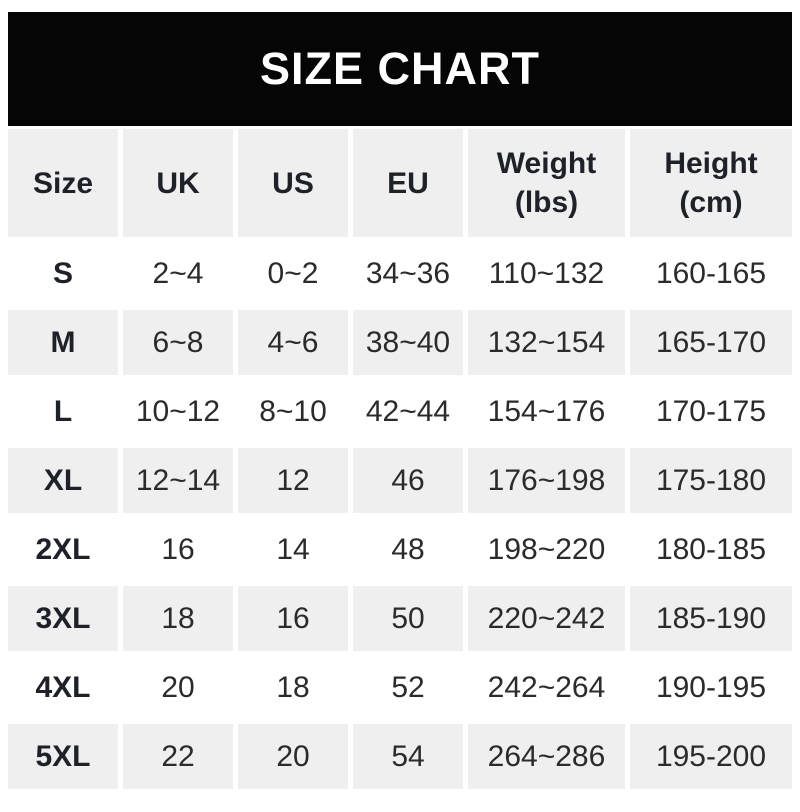 Image resolution: width=800 pixels, height=812 pixels. Describe the element at coordinates (711, 618) in the screenshot. I see `height-cell: 185-190` at that location.